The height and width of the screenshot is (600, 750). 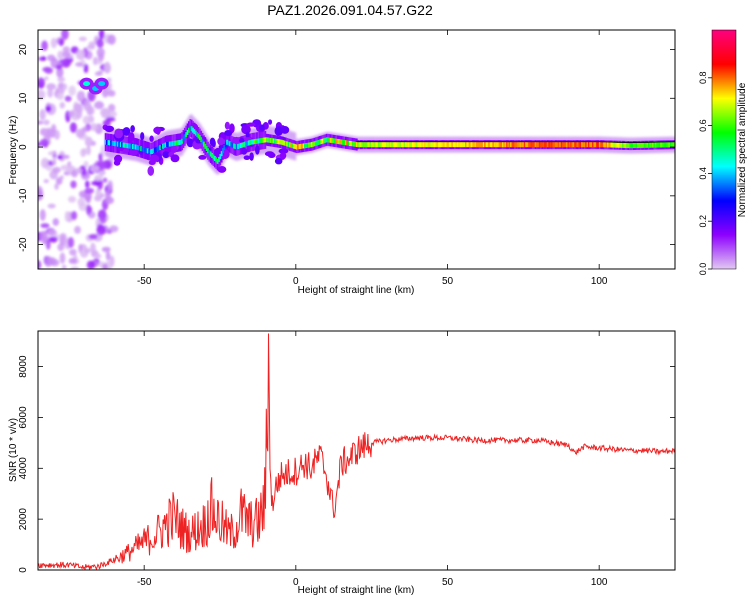 I want to click on snr-x-tick-label: 50, so click(x=448, y=582).